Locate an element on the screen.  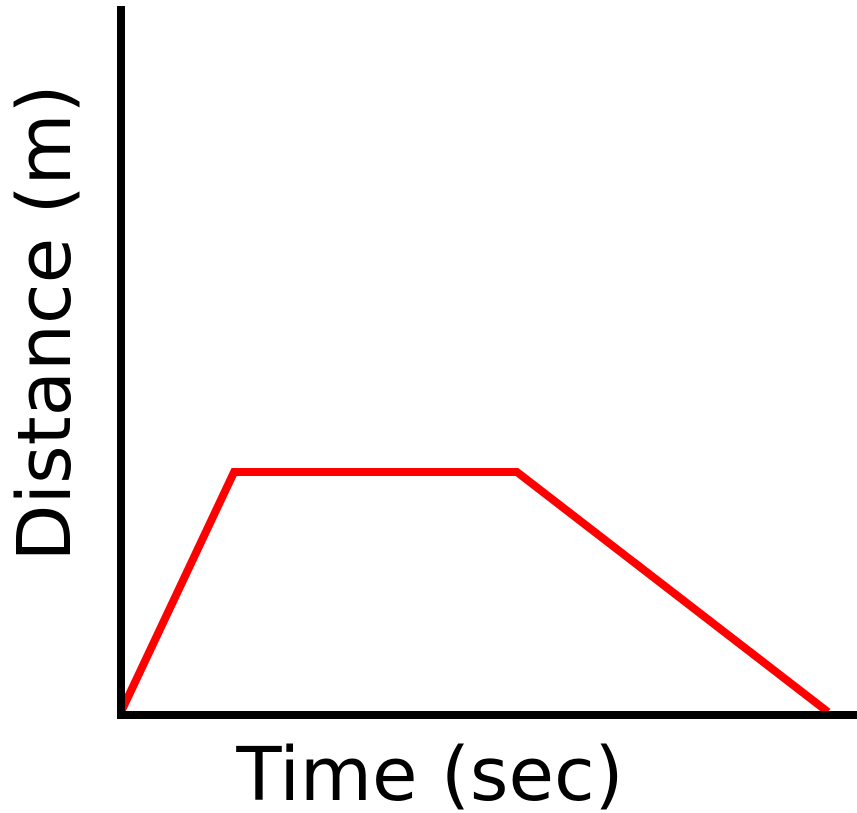
y-axis-label: Distance (m) is located at coordinates (45, 323).